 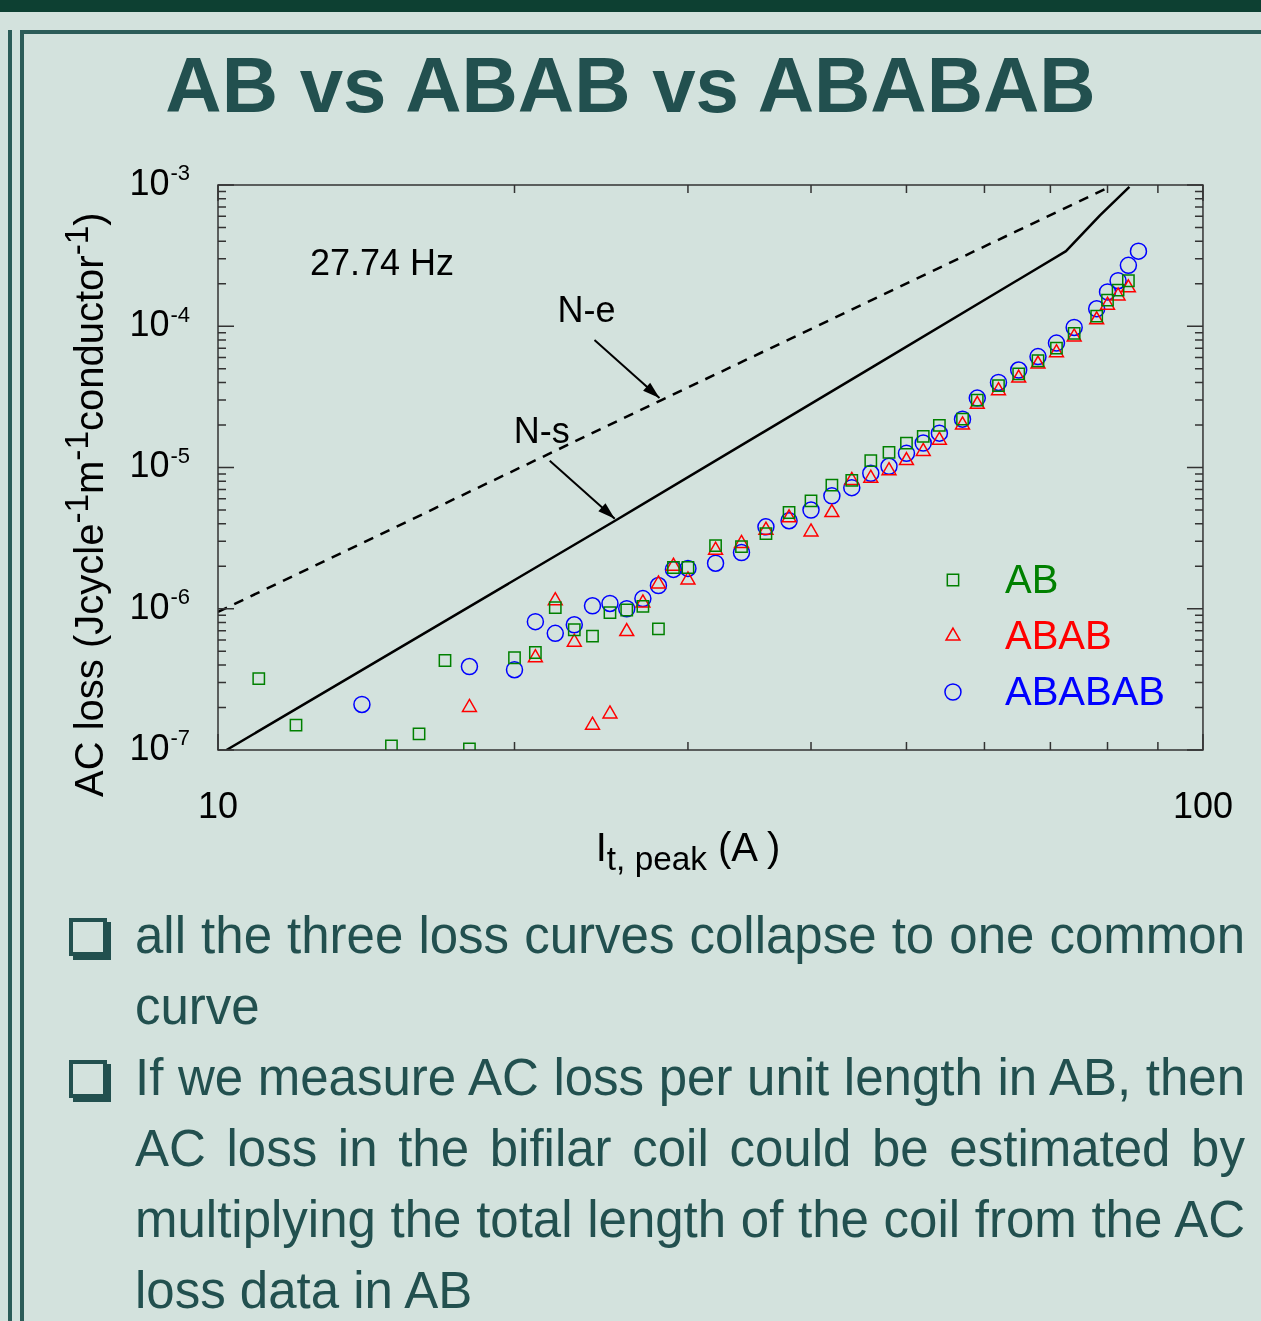 What do you see at coordinates (586, 310) in the screenshot?
I see `annotation: N-e` at bounding box center [586, 310].